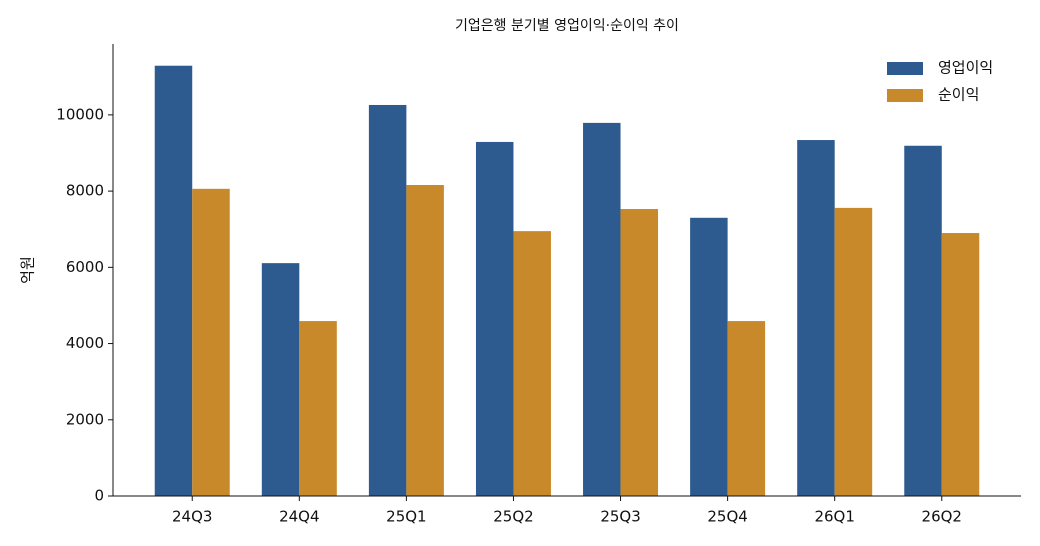 The image size is (1040, 546). Describe the element at coordinates (965, 68) in the screenshot. I see `legend-label: 영업이익` at that location.